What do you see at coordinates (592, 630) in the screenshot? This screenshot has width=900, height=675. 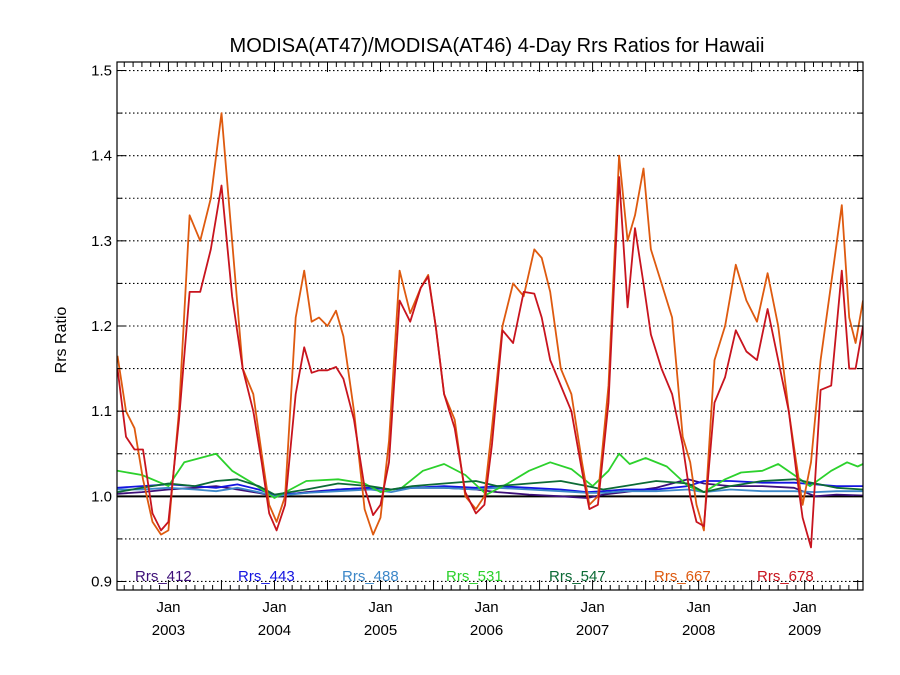 I see `x-tick-label-year: 2007` at bounding box center [592, 630].